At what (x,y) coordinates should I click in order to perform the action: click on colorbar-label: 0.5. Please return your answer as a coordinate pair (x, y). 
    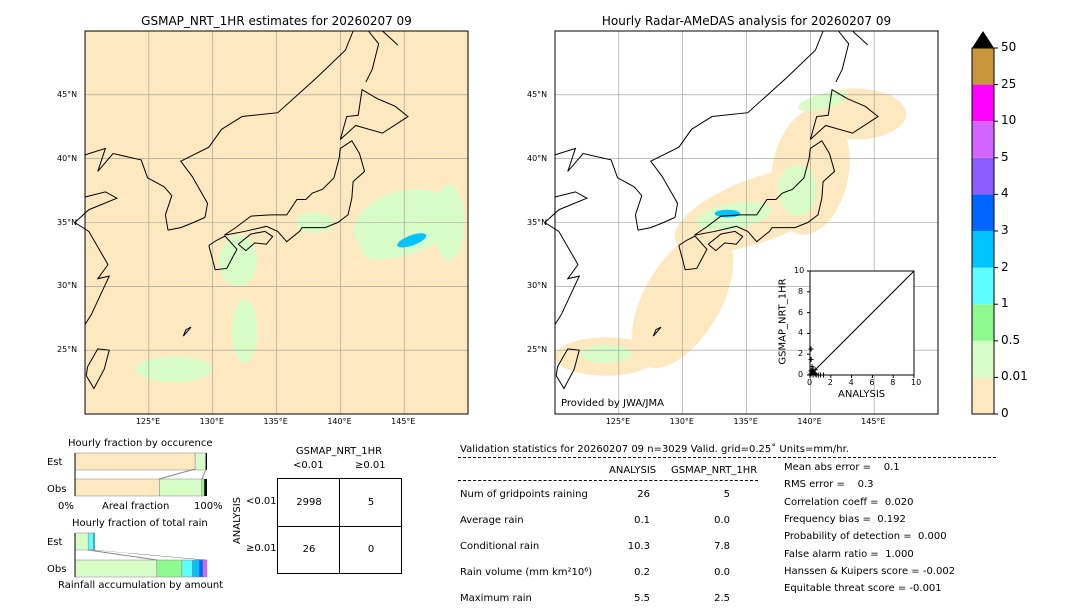
    Looking at the image, I should click on (1011, 339).